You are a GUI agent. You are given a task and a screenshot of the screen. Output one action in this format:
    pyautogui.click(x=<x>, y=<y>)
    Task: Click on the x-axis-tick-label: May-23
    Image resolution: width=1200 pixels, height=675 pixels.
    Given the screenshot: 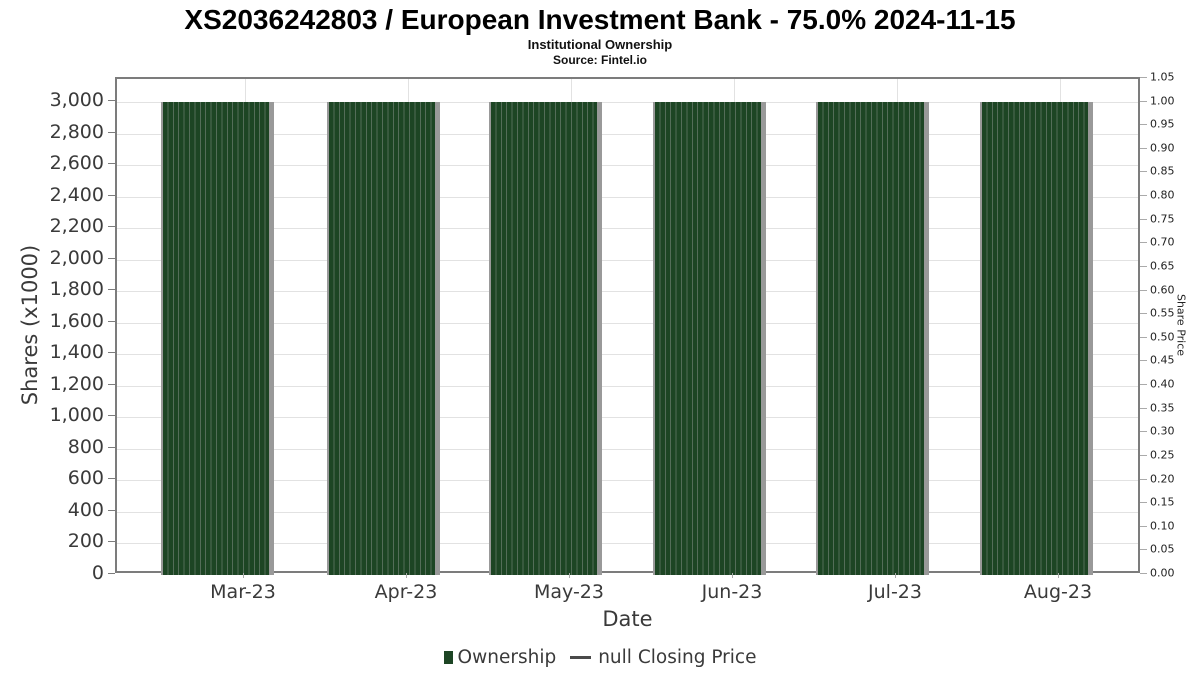 What is the action you would take?
    pyautogui.click(x=569, y=592)
    